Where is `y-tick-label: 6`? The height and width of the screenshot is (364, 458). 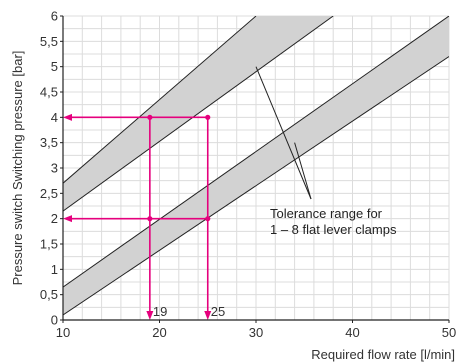 y-tick-label: 6 is located at coordinates (54, 16).